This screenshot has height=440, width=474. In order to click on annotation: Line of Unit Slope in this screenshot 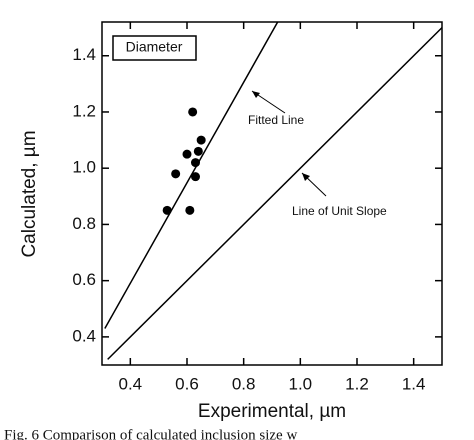, I will do `click(339, 211)`.